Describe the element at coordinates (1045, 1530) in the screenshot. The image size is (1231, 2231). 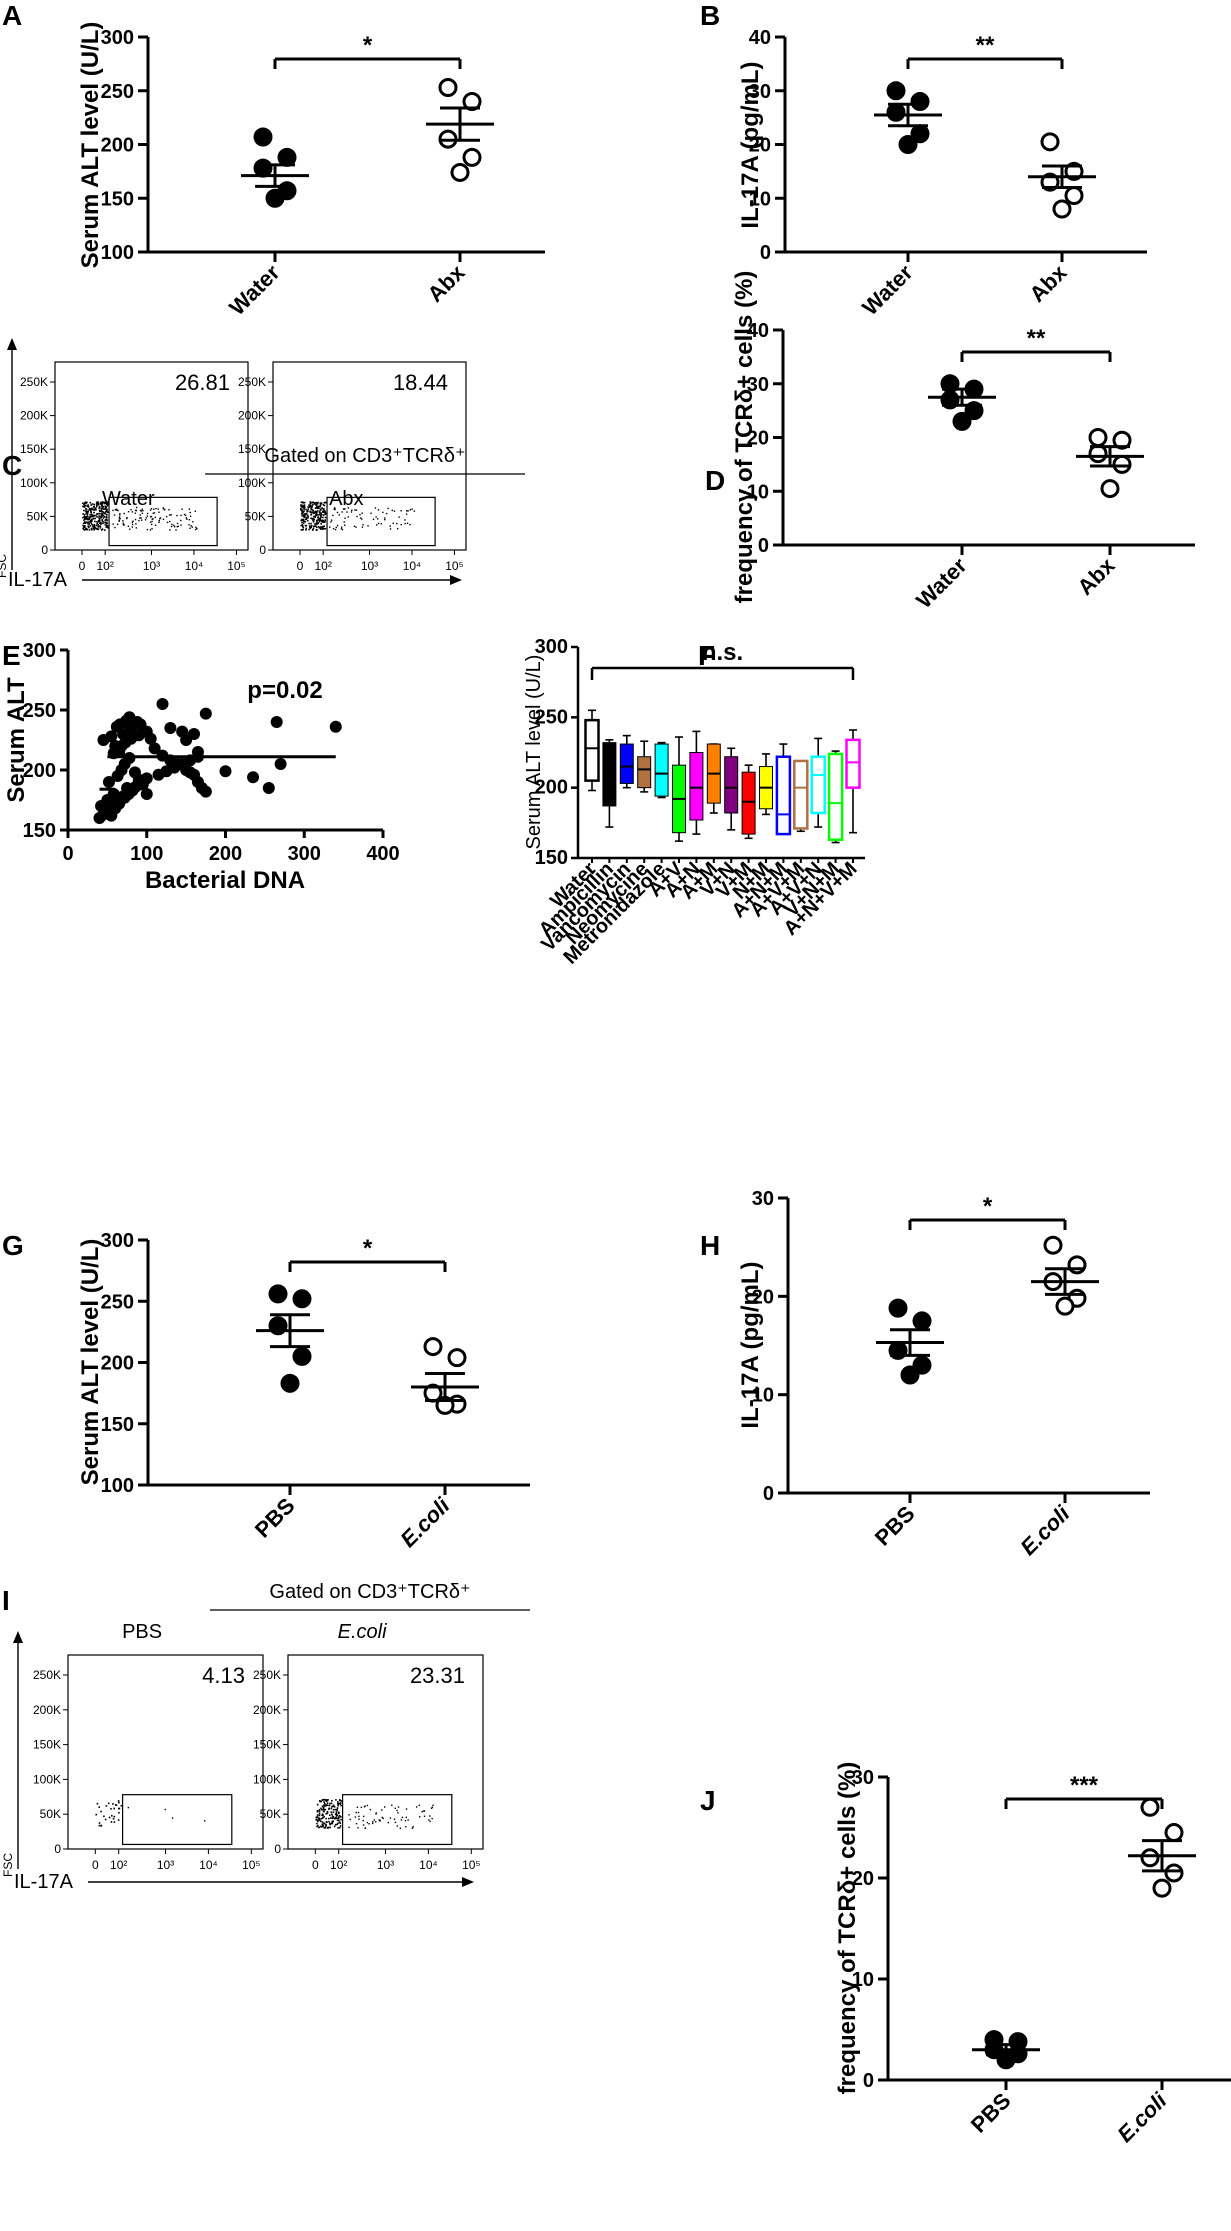
I see `x-tick-label: E.coli` at that location.